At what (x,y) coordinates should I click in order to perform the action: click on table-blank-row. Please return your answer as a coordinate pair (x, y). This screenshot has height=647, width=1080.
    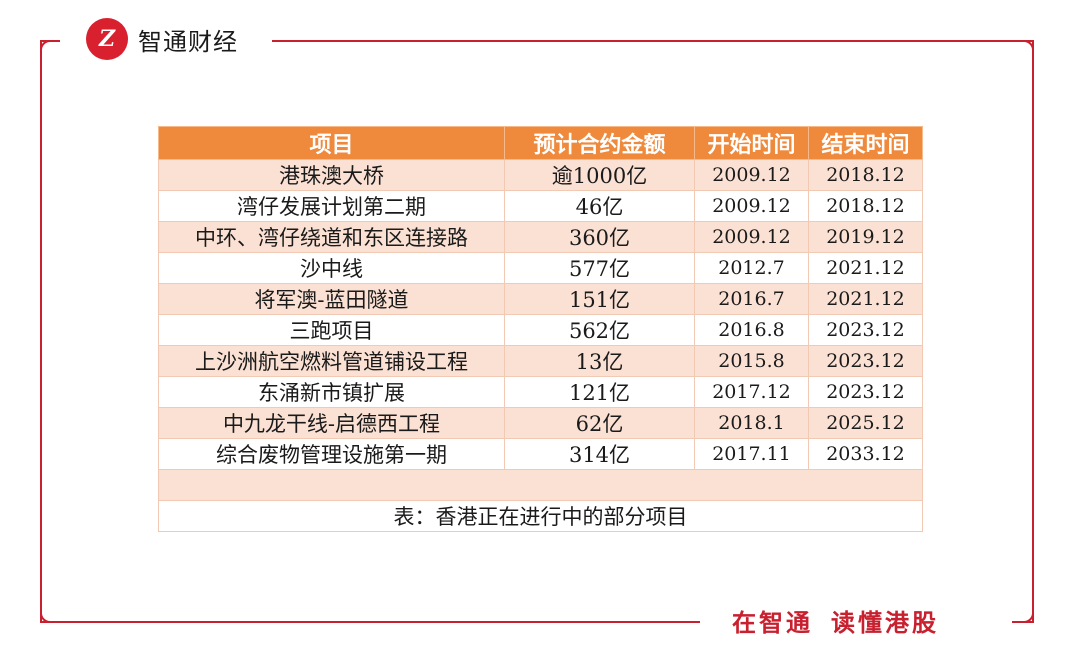
    Looking at the image, I should click on (540, 485).